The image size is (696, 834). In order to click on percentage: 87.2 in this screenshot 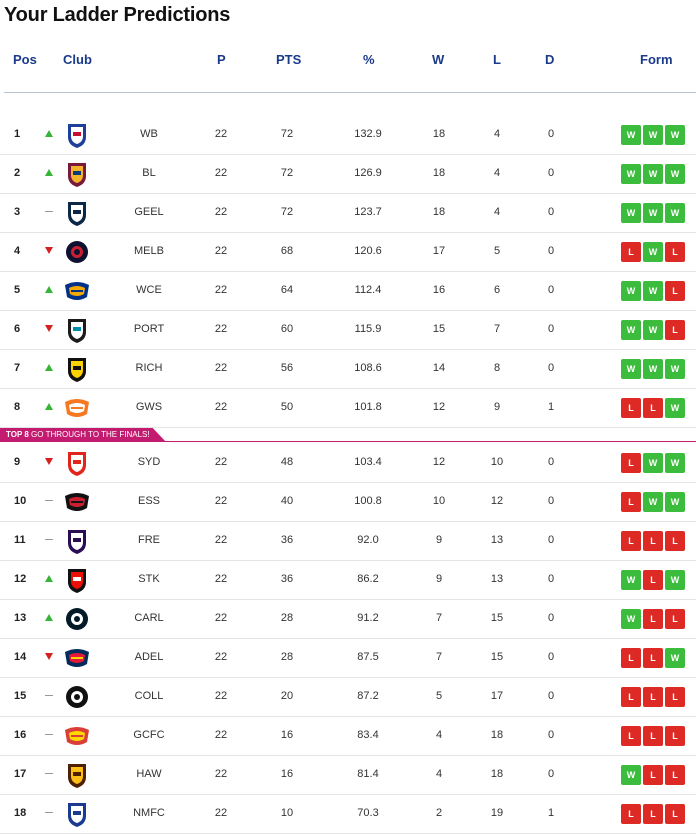, I will do `click(368, 696)`.